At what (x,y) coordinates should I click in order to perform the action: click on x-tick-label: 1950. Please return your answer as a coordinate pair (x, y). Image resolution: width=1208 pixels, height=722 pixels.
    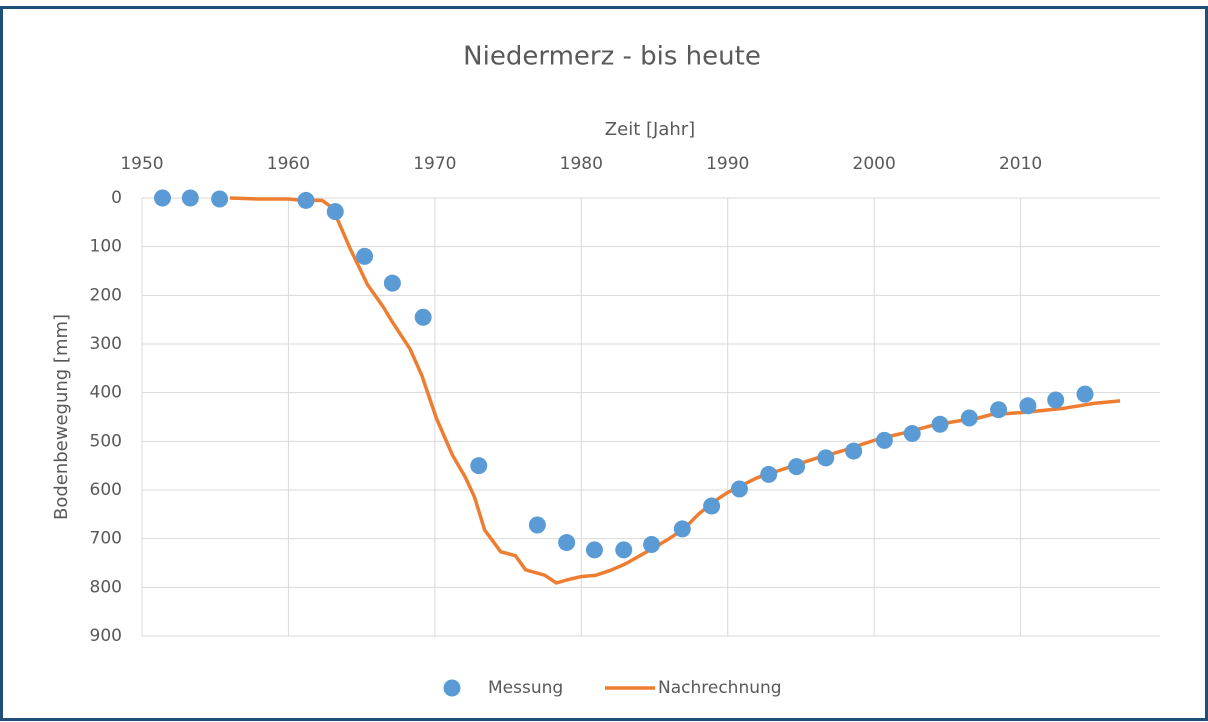
    Looking at the image, I should click on (141, 164).